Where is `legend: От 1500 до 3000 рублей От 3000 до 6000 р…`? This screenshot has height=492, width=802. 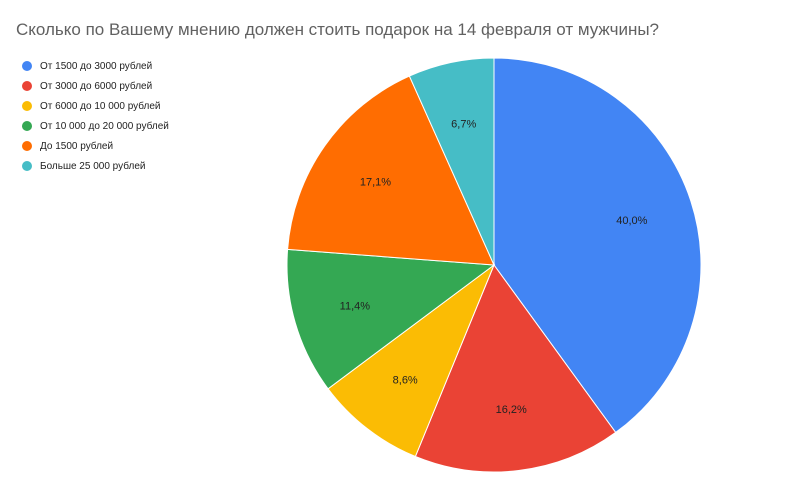 legend: От 1500 до 3000 рублей От 3000 до 6000 р… is located at coordinates (95, 116).